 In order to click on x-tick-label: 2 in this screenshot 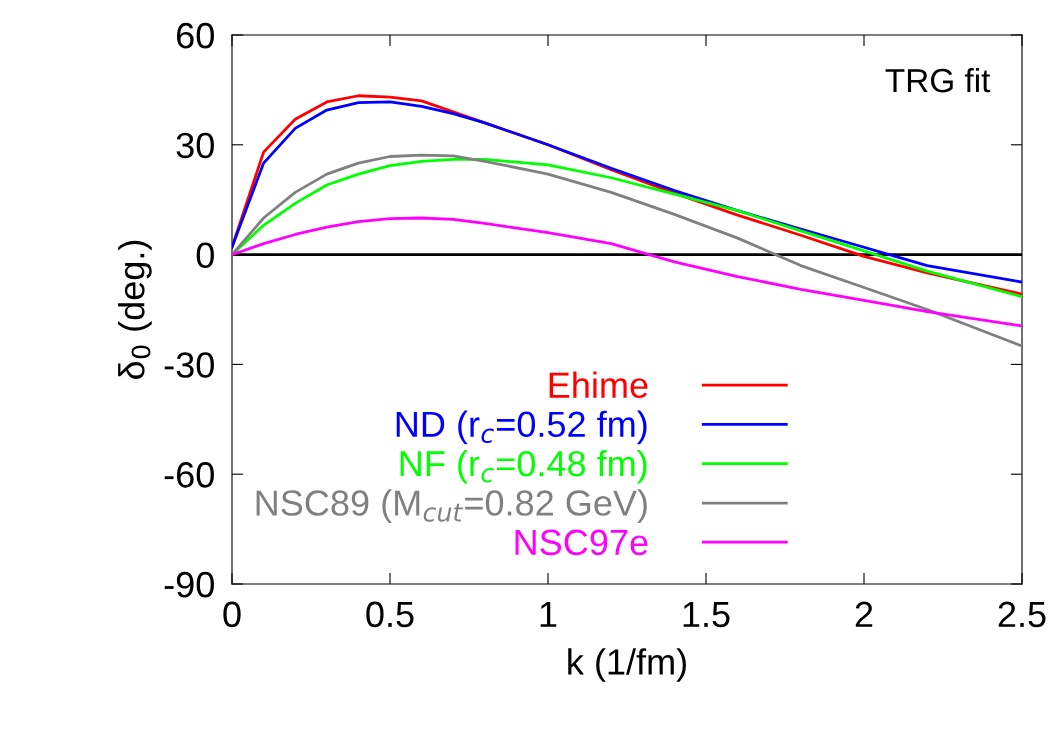, I will do `click(864, 614)`.